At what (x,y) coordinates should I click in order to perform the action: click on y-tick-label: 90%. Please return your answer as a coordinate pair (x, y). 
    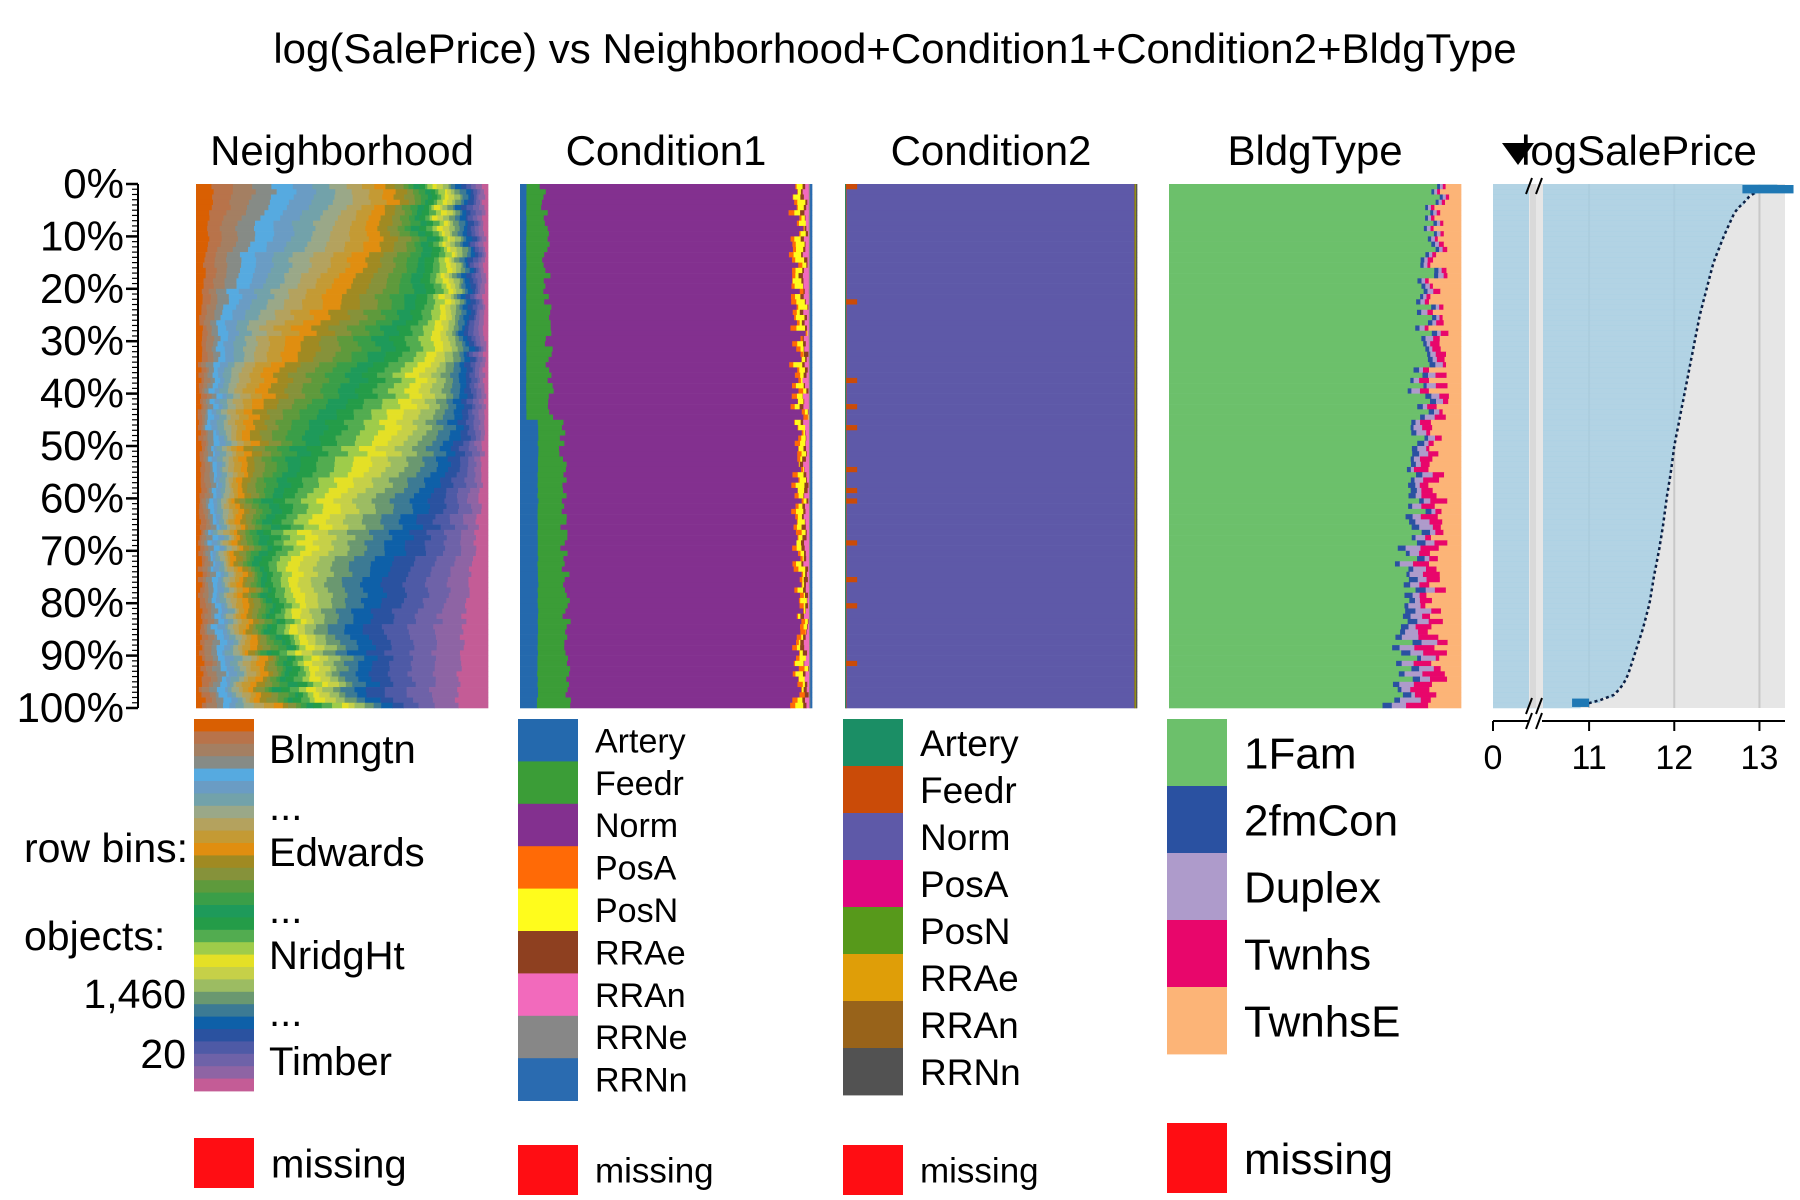
    Looking at the image, I should click on (82, 655).